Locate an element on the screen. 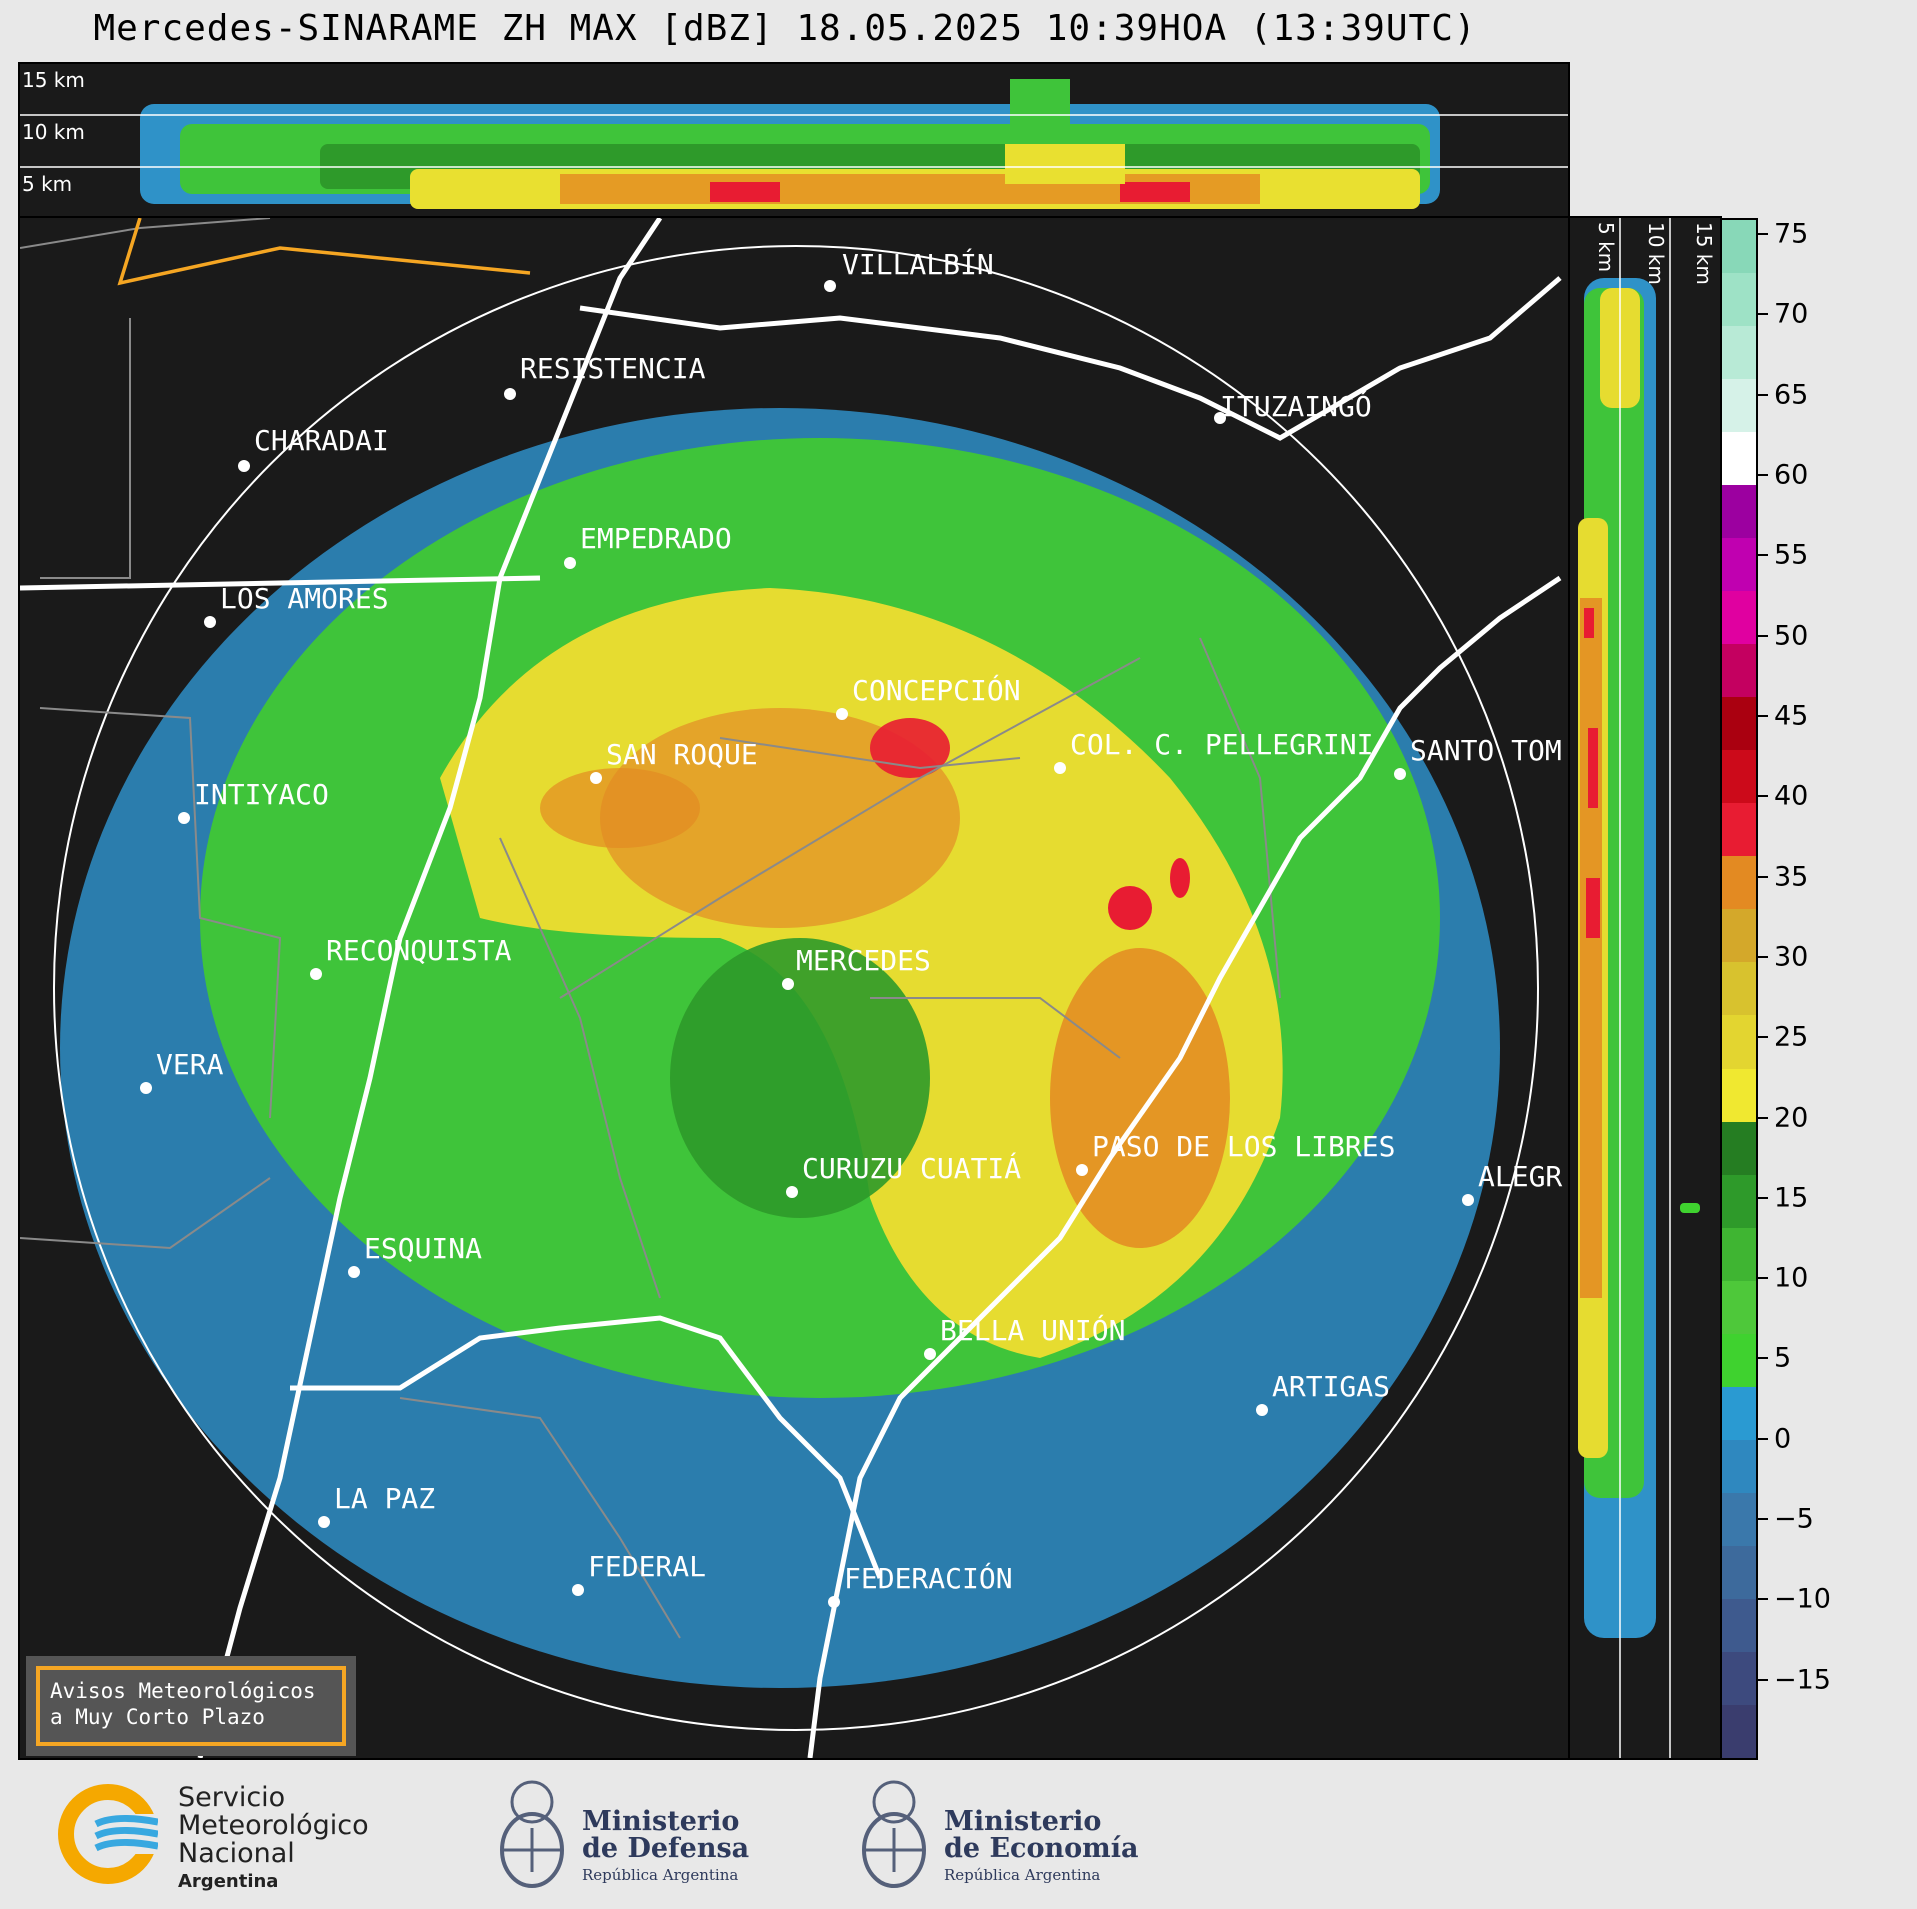 The width and height of the screenshot is (1917, 1909). smn-line4: Argentina is located at coordinates (228, 1881).